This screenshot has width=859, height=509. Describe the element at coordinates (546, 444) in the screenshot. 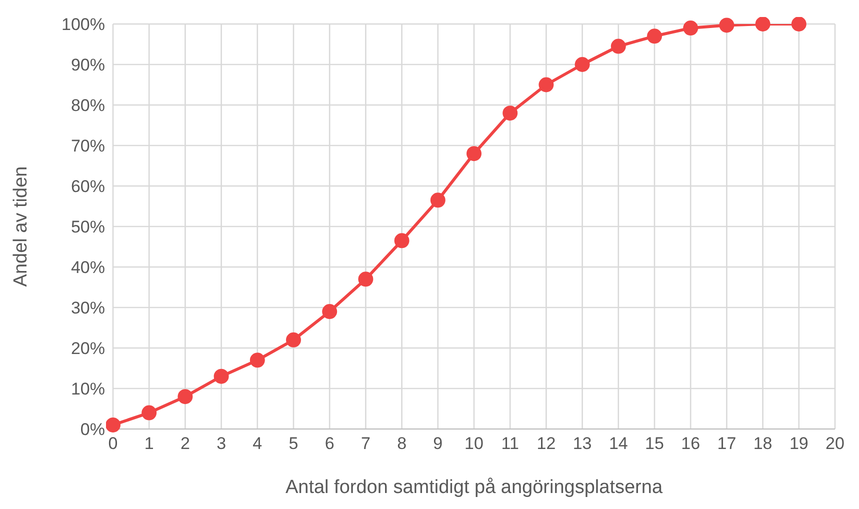

I see `x-tick-label: 12` at that location.